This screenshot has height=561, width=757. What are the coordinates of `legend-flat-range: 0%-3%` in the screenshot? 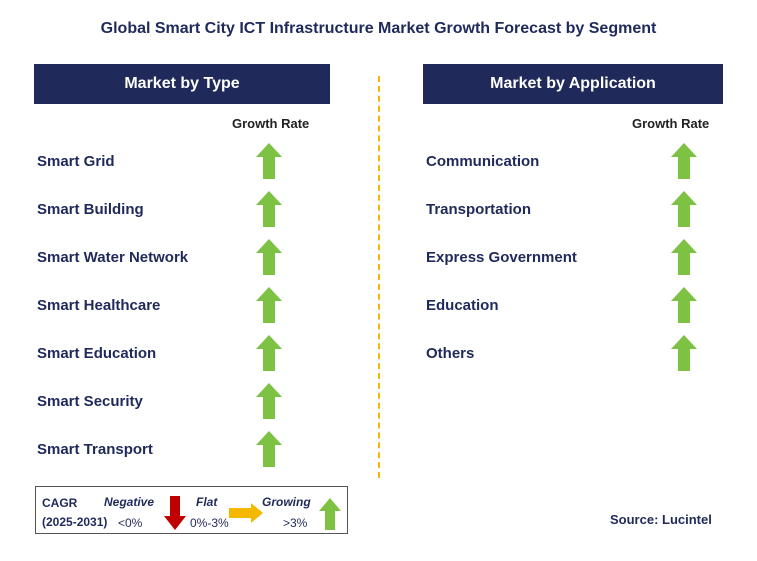 It's located at (209, 523).